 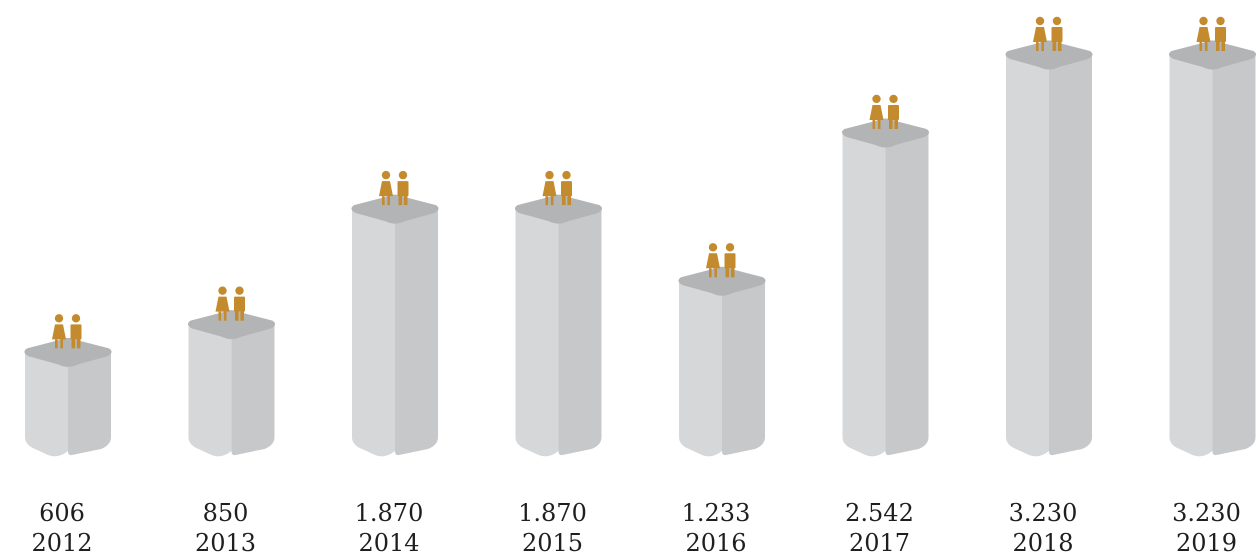 I want to click on value-label-2015: 1.870, so click(x=552, y=513).